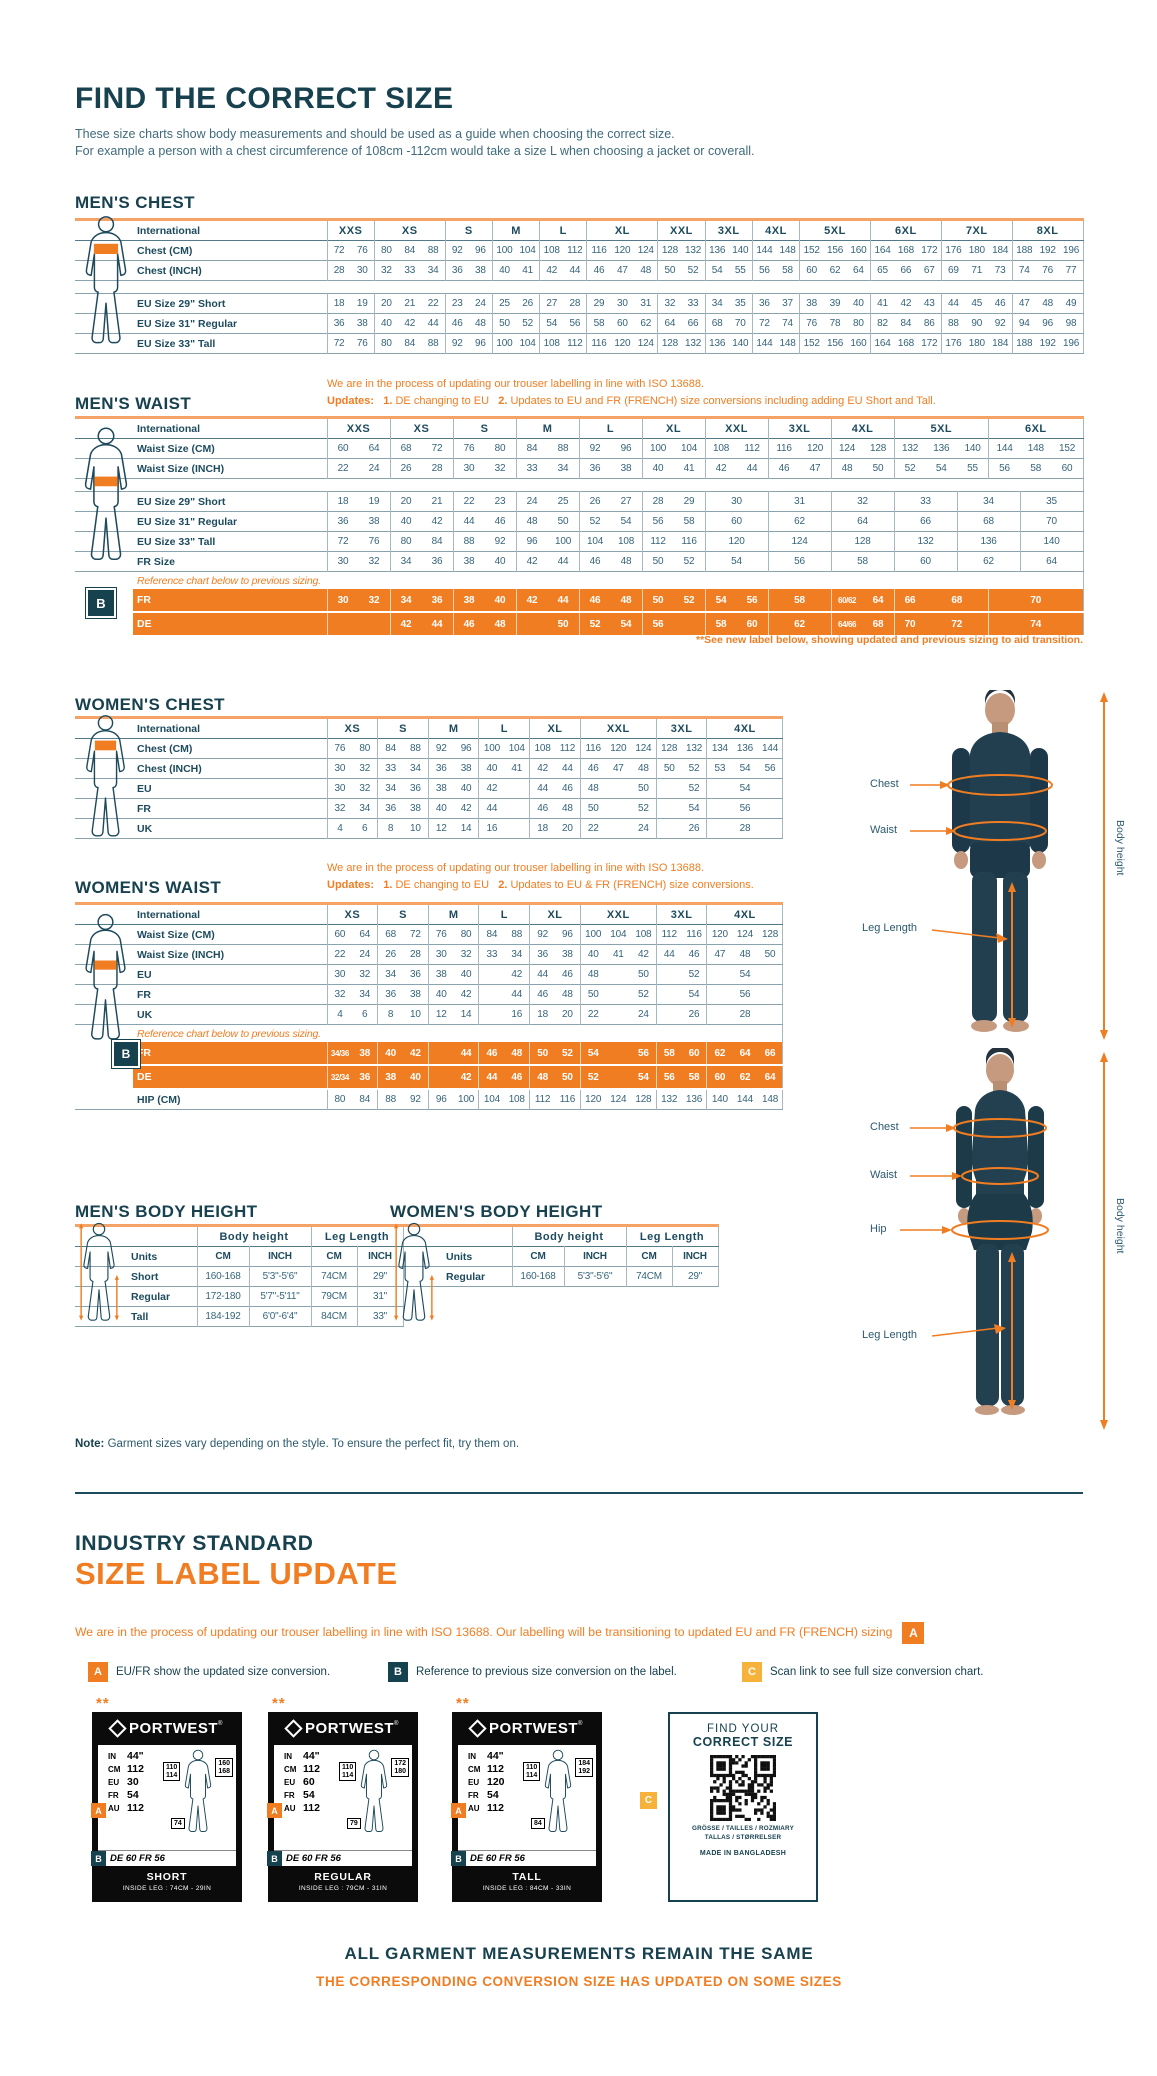 The width and height of the screenshot is (1157, 2076). I want to click on size-column-header: 6XL, so click(905, 230).